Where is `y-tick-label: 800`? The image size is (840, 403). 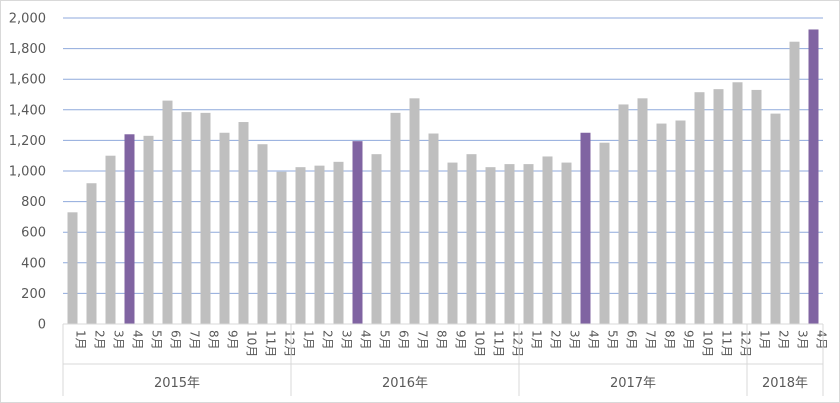
y-tick-label: 800 is located at coordinates (33, 202).